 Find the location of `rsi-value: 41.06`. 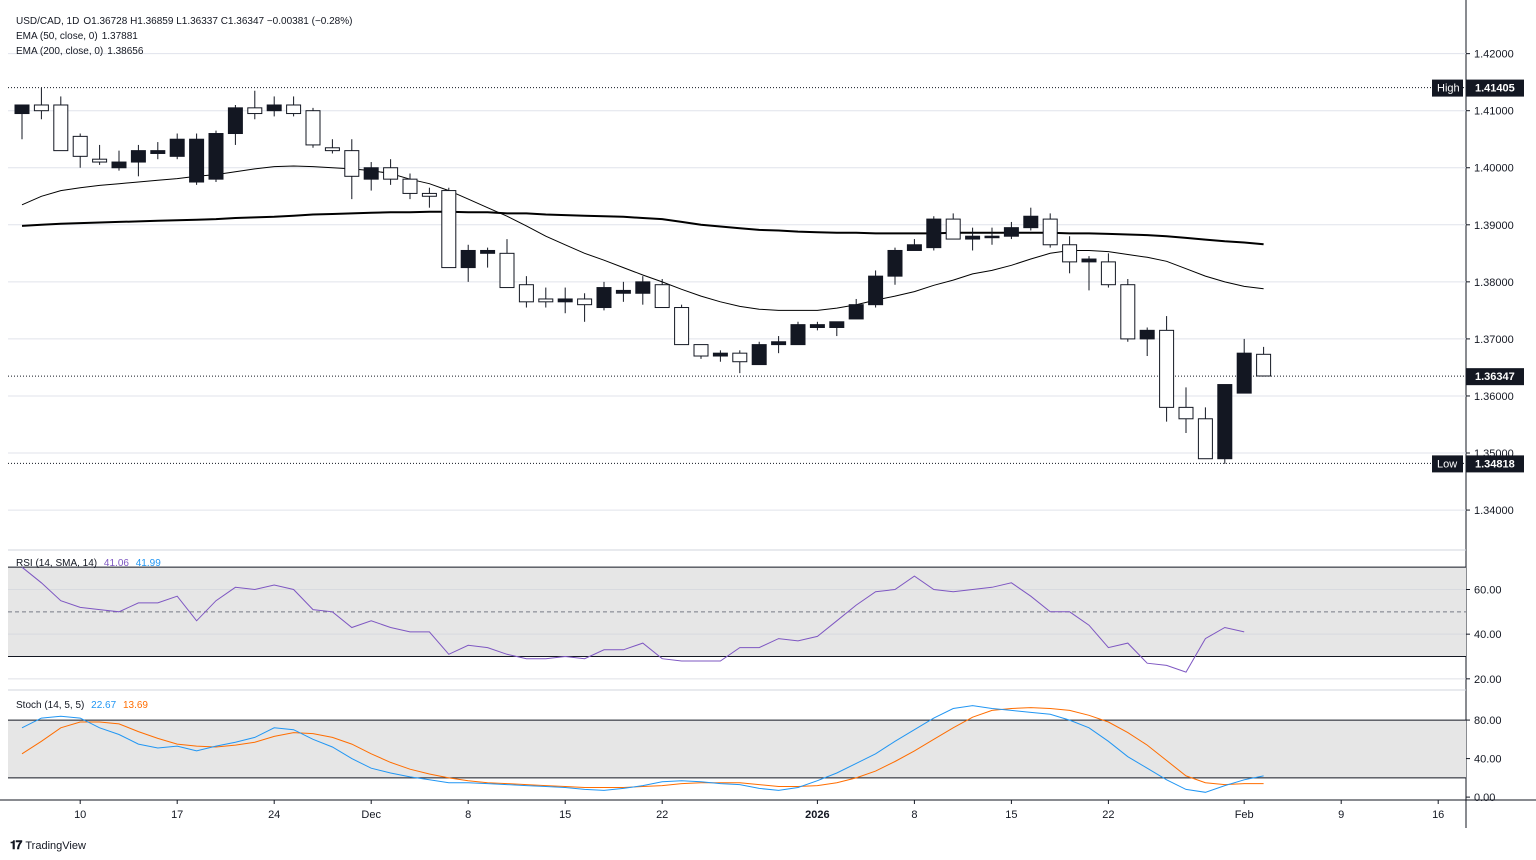

rsi-value: 41.06 is located at coordinates (116, 563).